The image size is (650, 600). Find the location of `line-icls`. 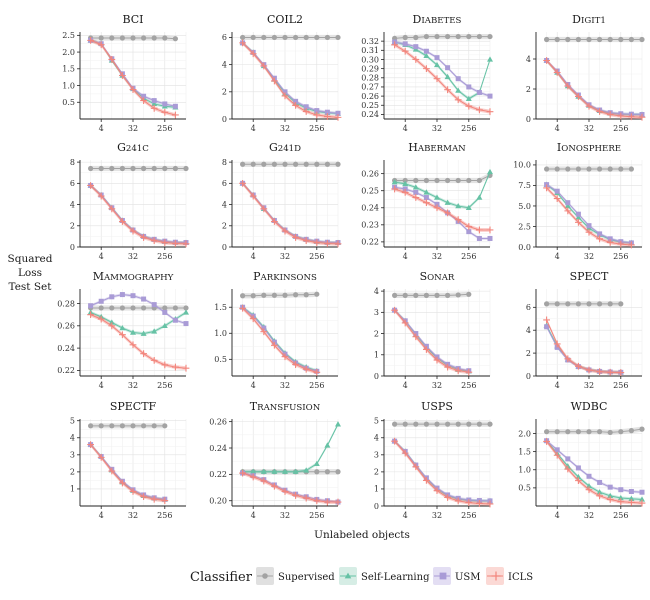

line-icls is located at coordinates (138, 215).